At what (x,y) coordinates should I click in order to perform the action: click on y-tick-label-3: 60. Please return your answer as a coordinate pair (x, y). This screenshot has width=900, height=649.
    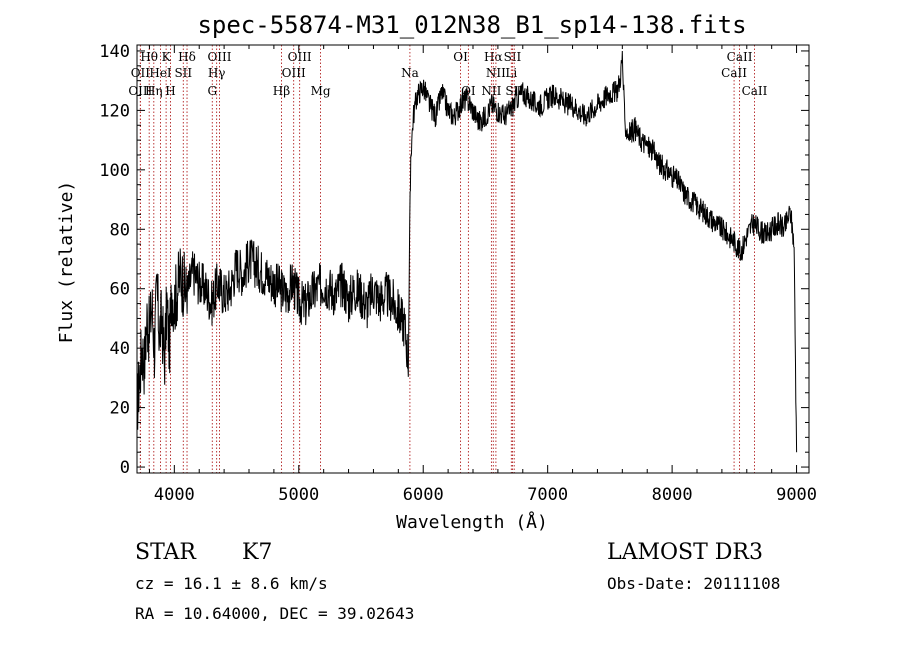
    Looking at the image, I should click on (120, 290).